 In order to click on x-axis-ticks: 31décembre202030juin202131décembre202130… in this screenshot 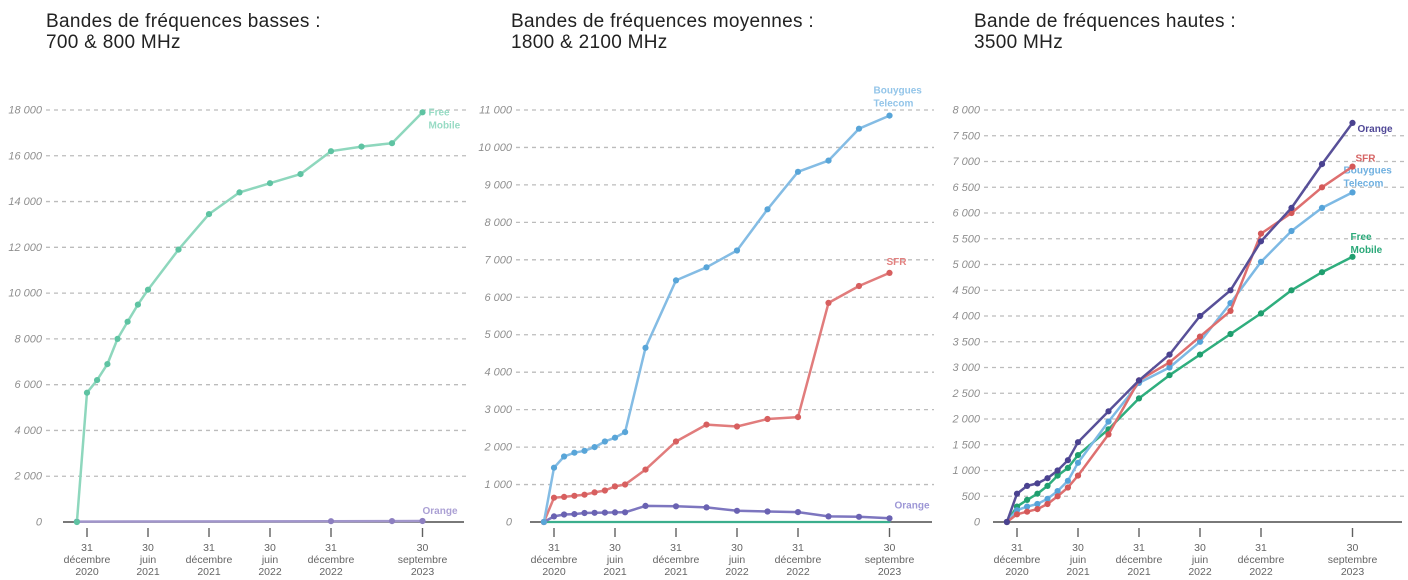, I will do `click(723, 553)`.